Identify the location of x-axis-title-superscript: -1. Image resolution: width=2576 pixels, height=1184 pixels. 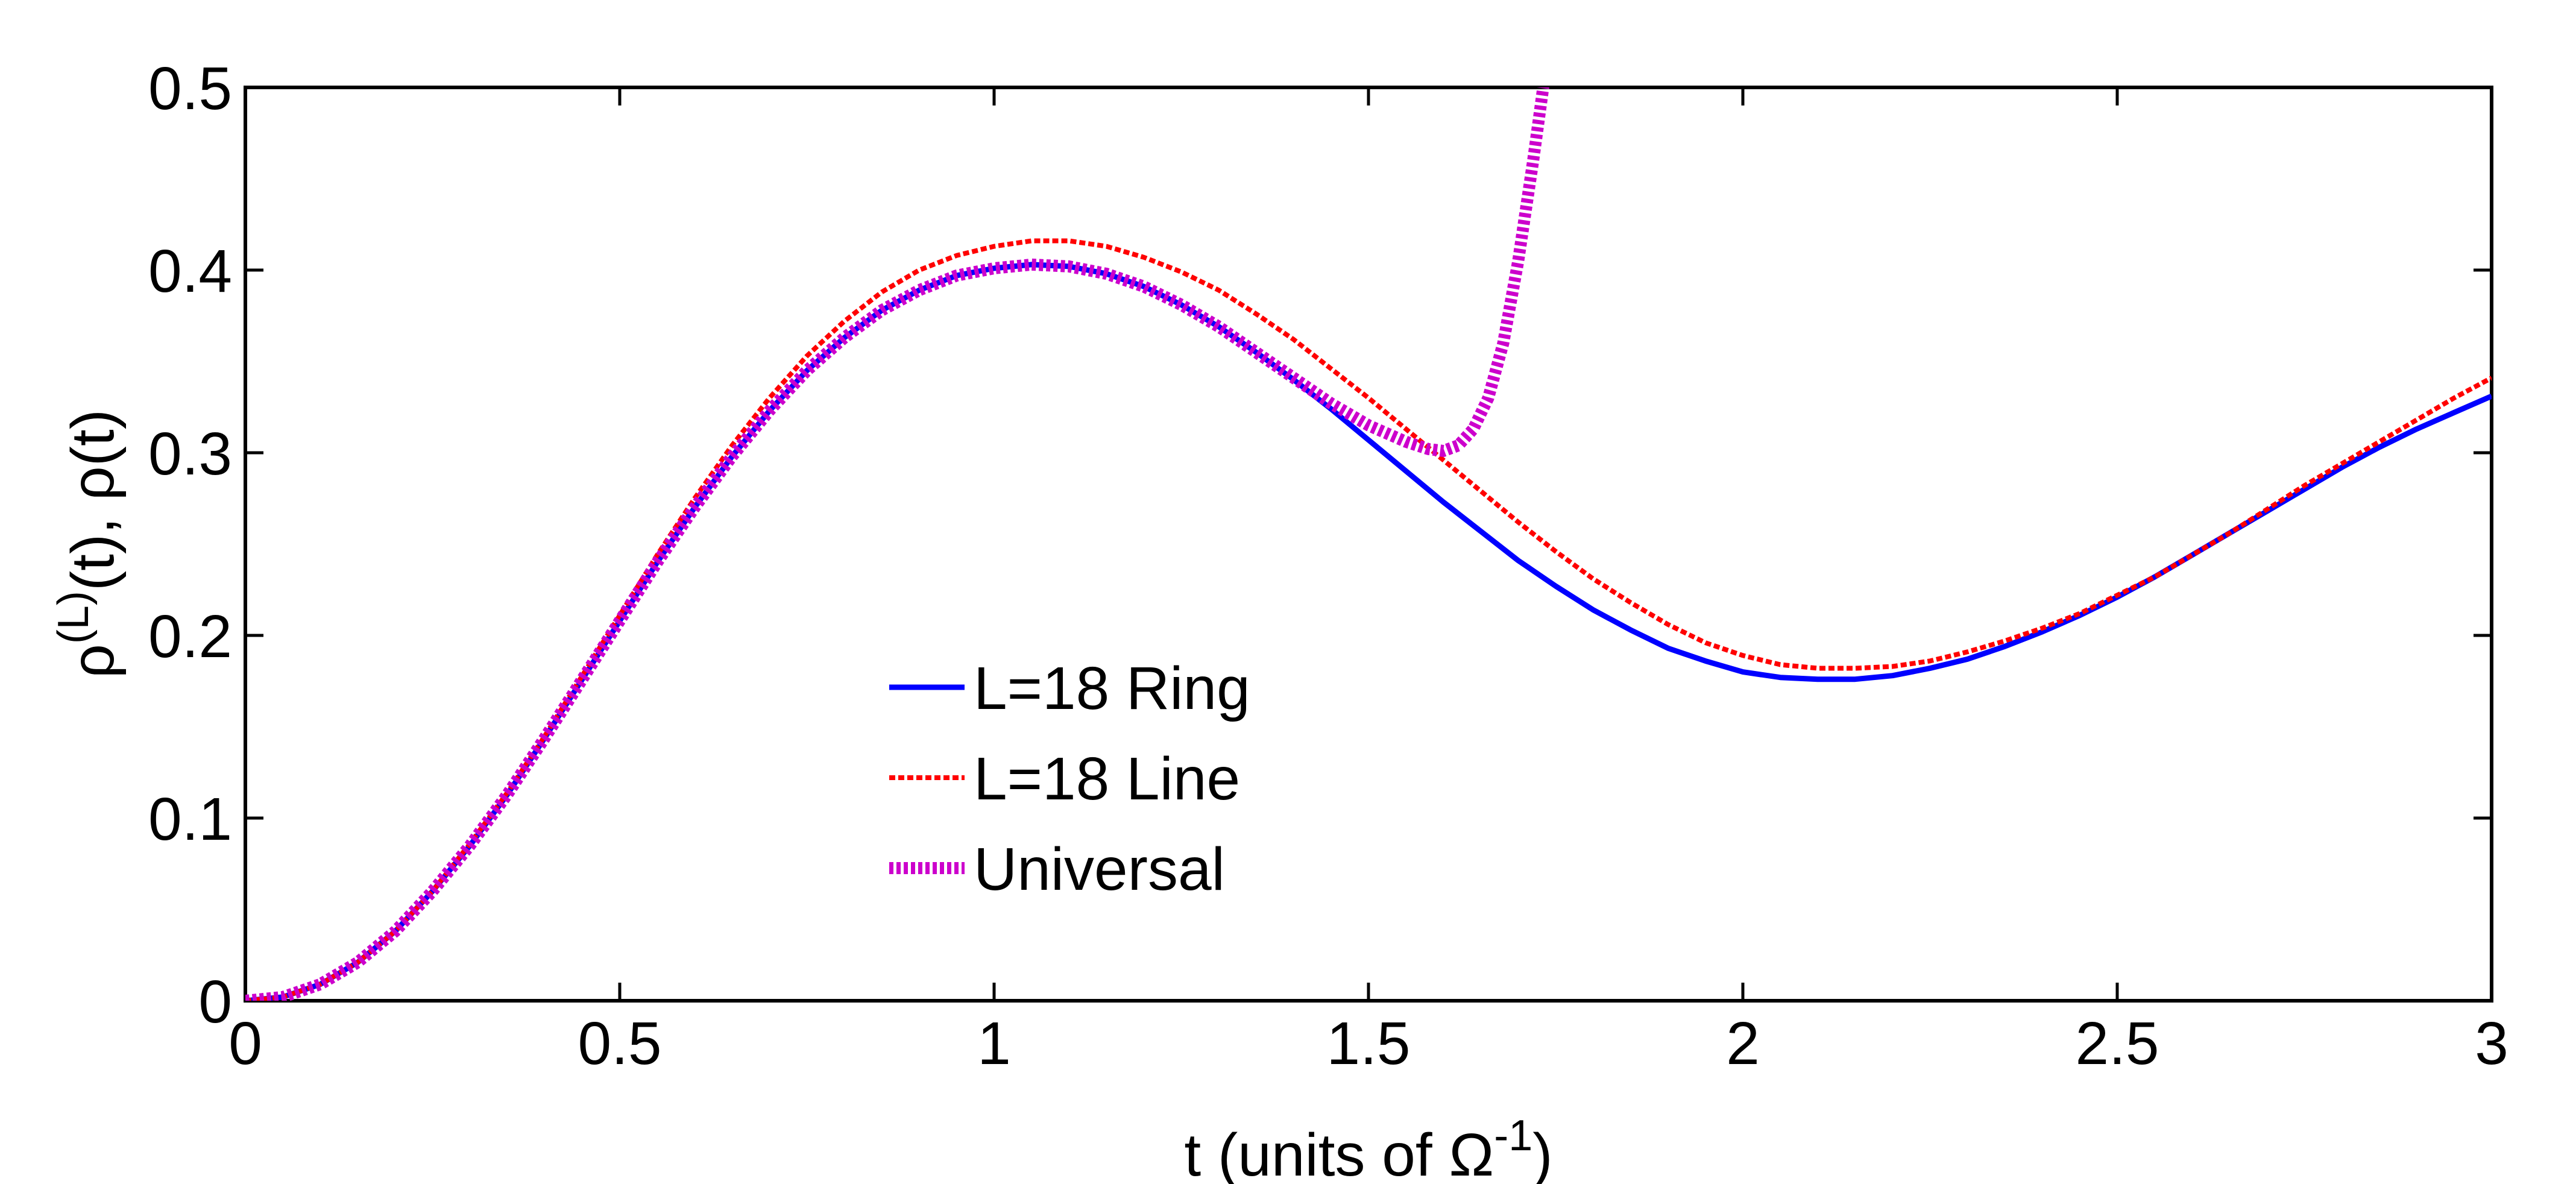
(1513, 1136).